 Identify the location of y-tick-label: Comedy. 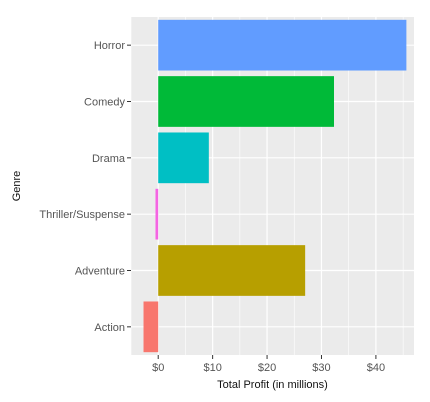
(104, 103).